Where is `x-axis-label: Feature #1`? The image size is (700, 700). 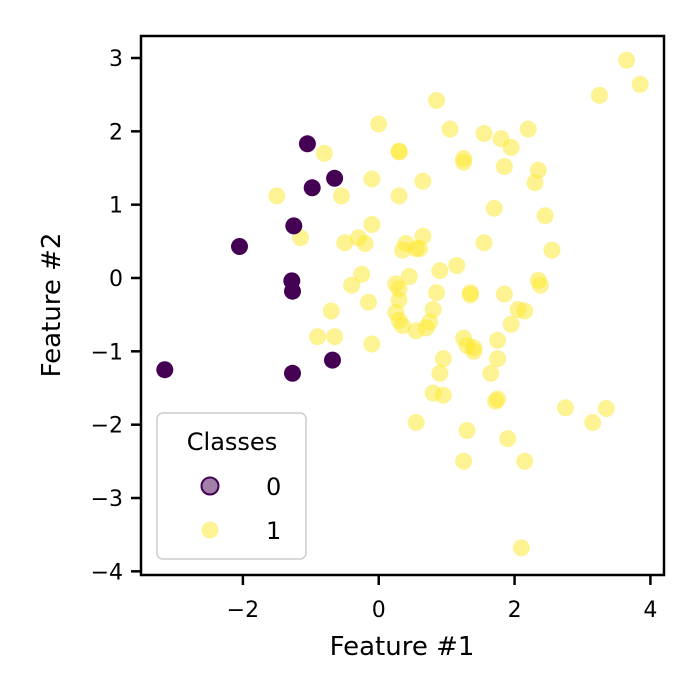 x-axis-label: Feature #1 is located at coordinates (402, 647).